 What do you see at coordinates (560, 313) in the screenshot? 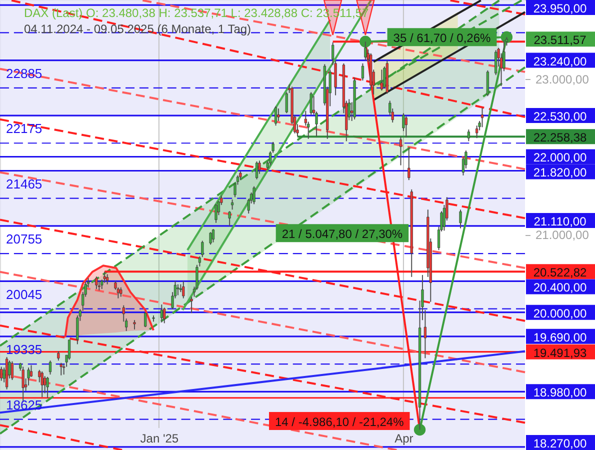
I see `ref-line-label: 20.000,00` at bounding box center [560, 313].